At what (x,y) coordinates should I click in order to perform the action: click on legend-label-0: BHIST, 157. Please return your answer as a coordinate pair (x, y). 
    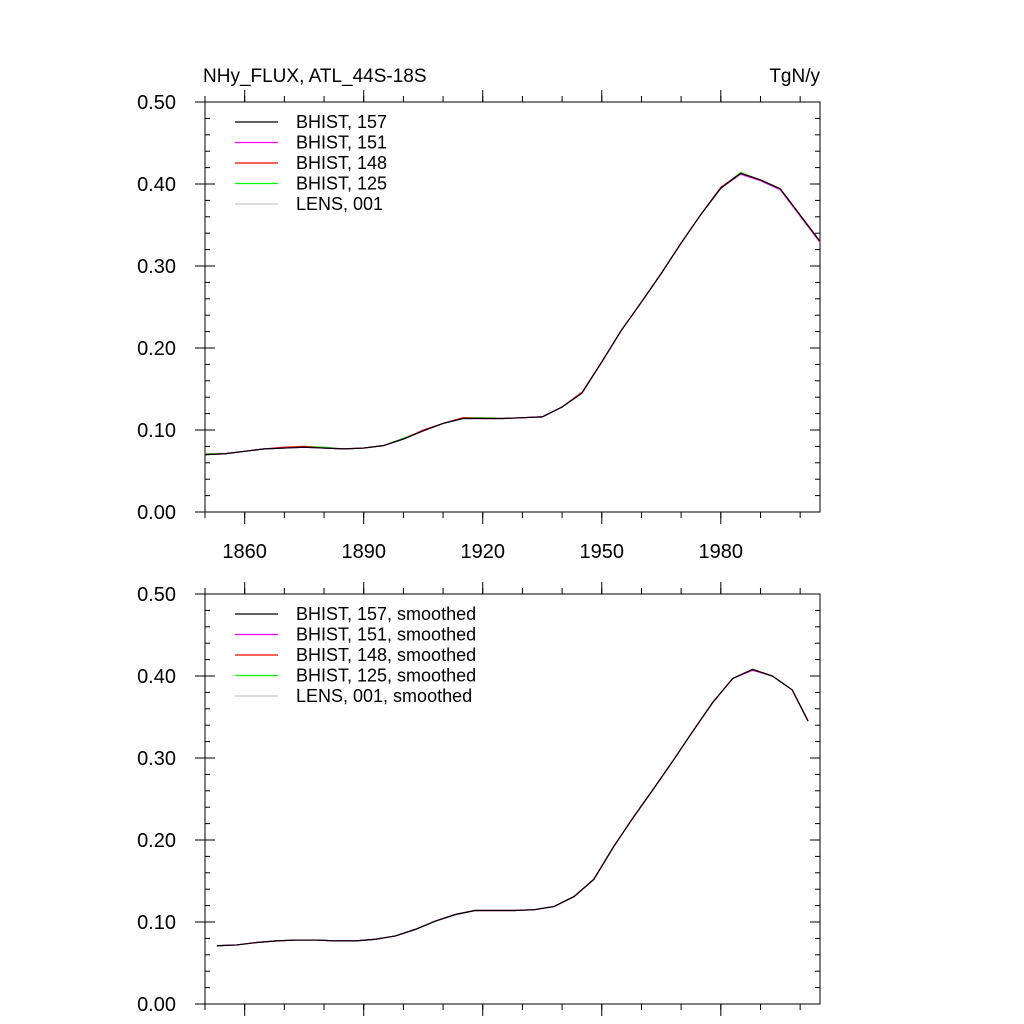
    Looking at the image, I should click on (341, 122).